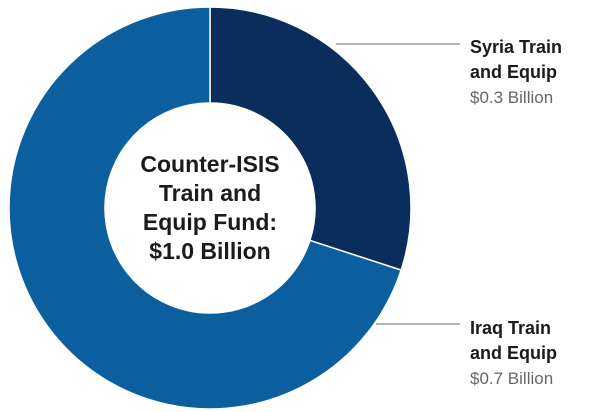 Image resolution: width=593 pixels, height=412 pixels. Describe the element at coordinates (511, 328) in the screenshot. I see `iraq-label-line-1: Iraq Train` at that location.